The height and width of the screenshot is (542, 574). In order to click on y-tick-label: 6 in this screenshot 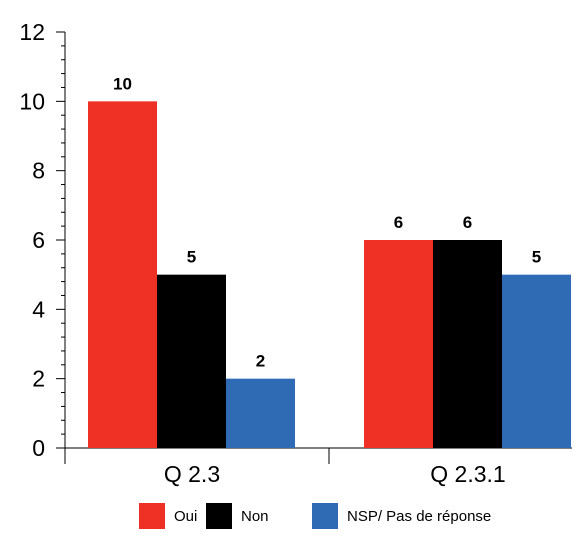, I will do `click(38, 240)`.